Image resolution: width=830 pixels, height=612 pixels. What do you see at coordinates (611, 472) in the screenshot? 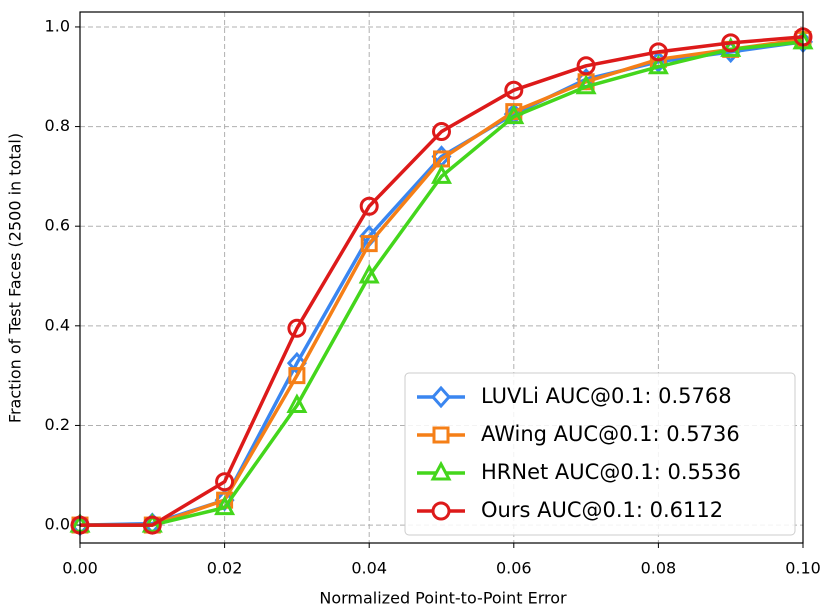
I see `legend-label: HRNet AUC@0.1: 0.5536` at bounding box center [611, 472].